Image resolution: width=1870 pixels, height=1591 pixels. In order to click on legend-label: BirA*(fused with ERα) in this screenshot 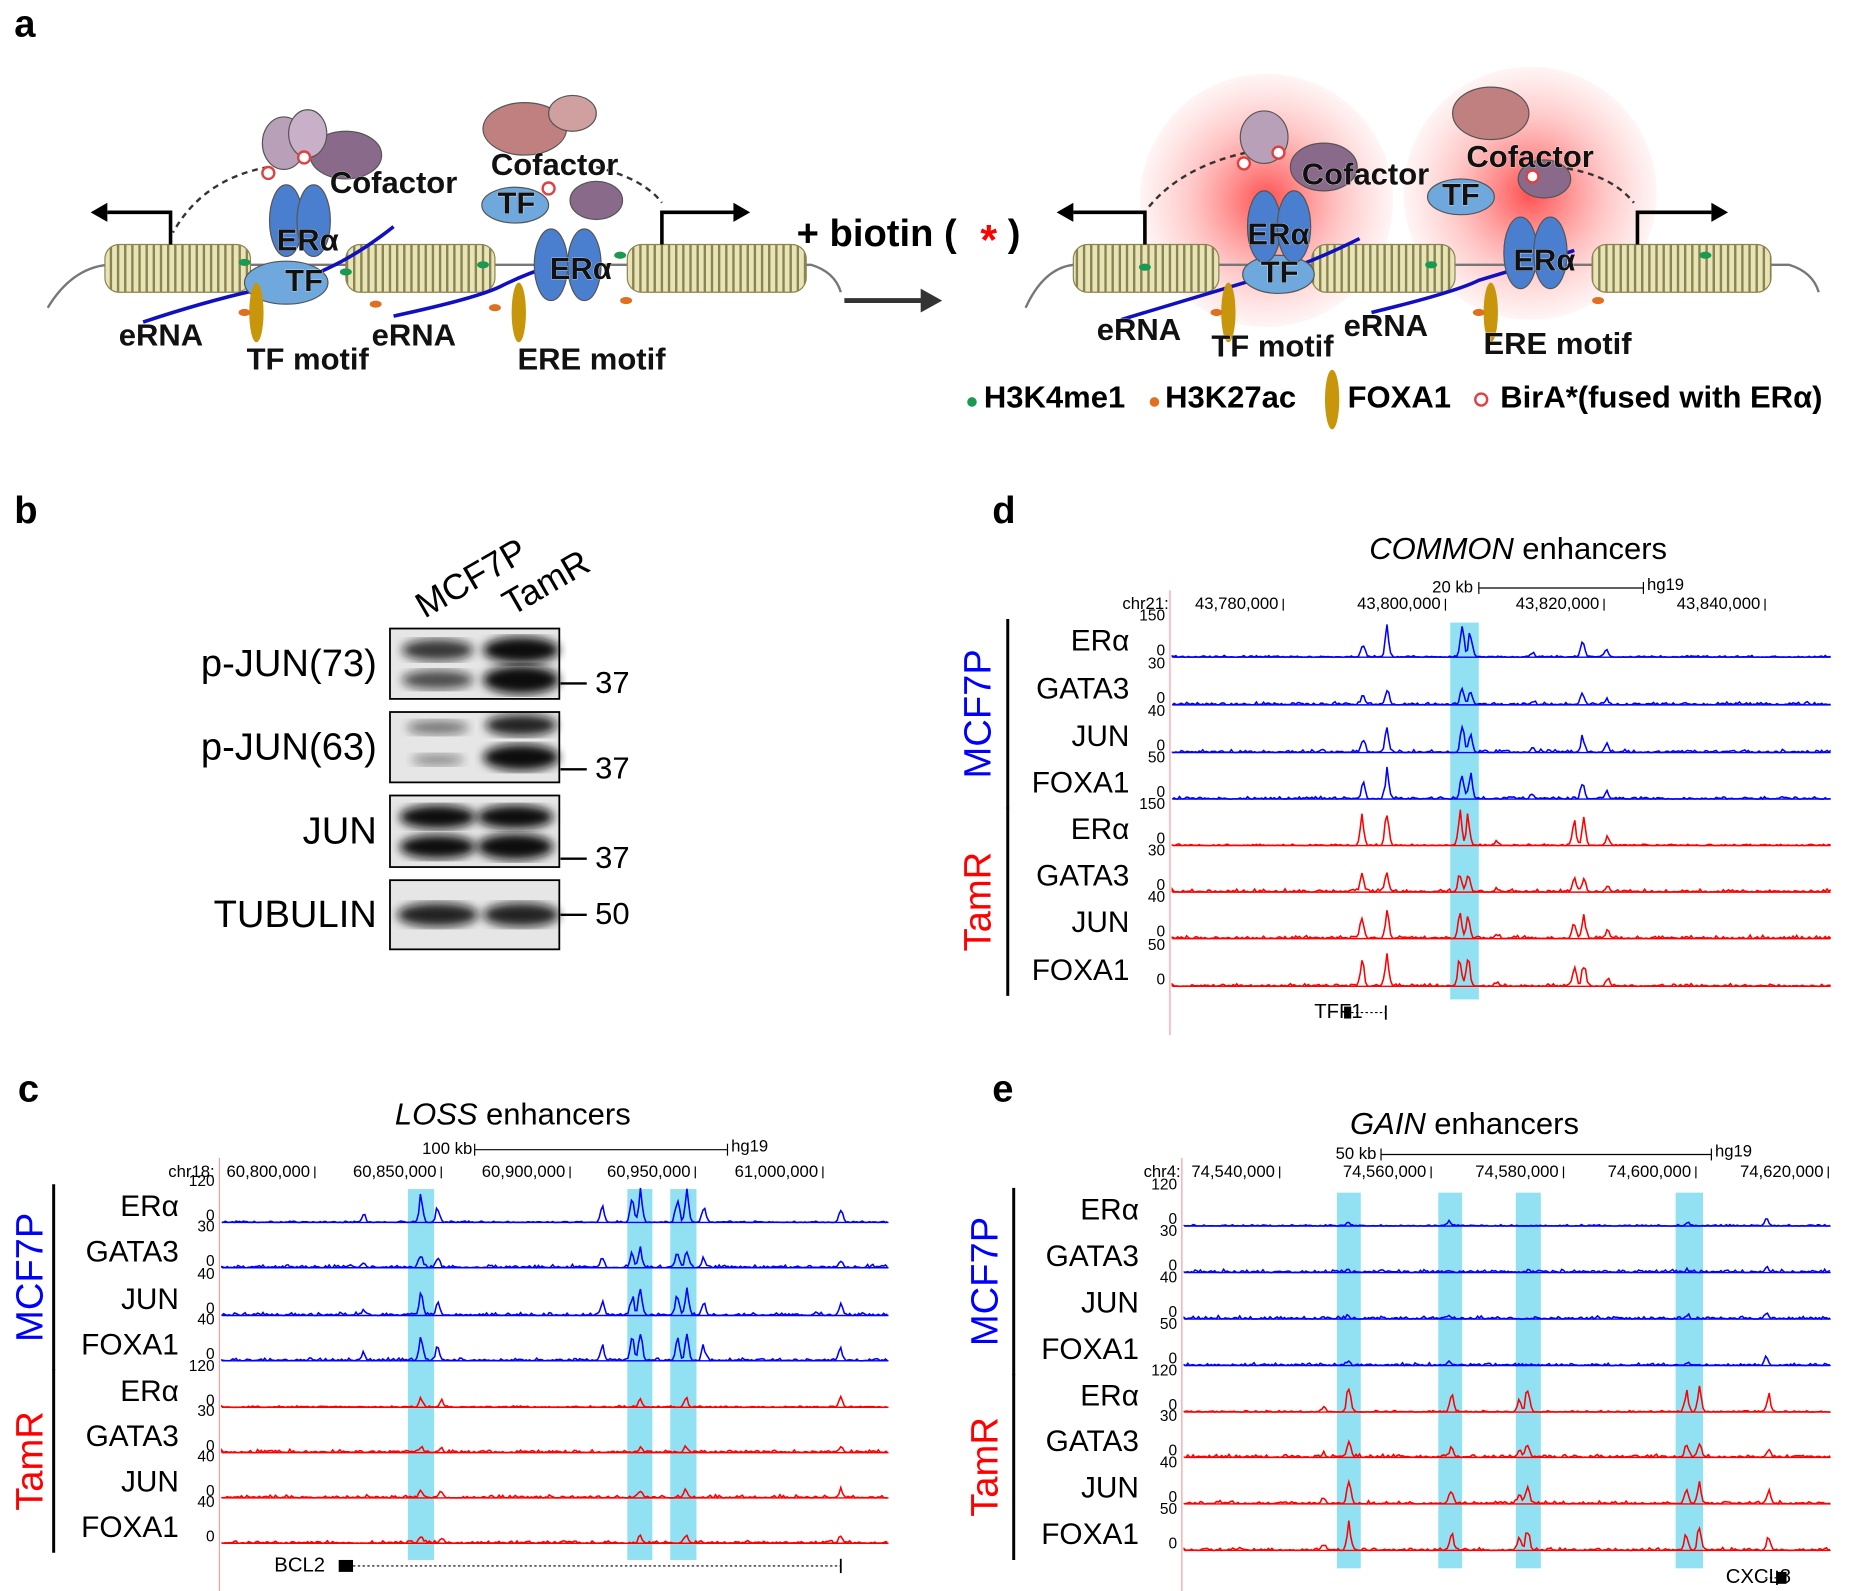, I will do `click(1661, 397)`.